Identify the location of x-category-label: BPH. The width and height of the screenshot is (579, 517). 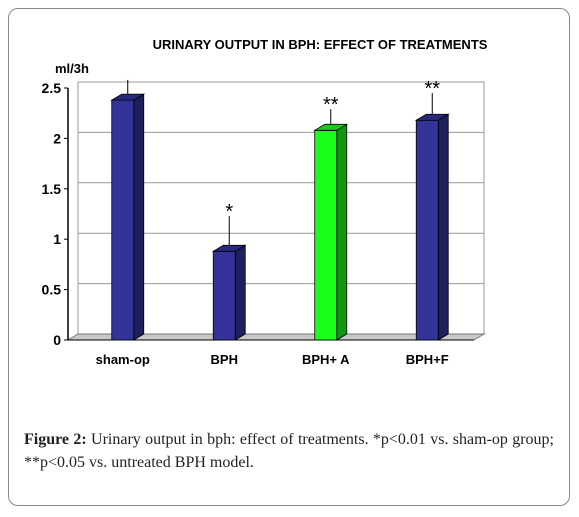
(224, 359).